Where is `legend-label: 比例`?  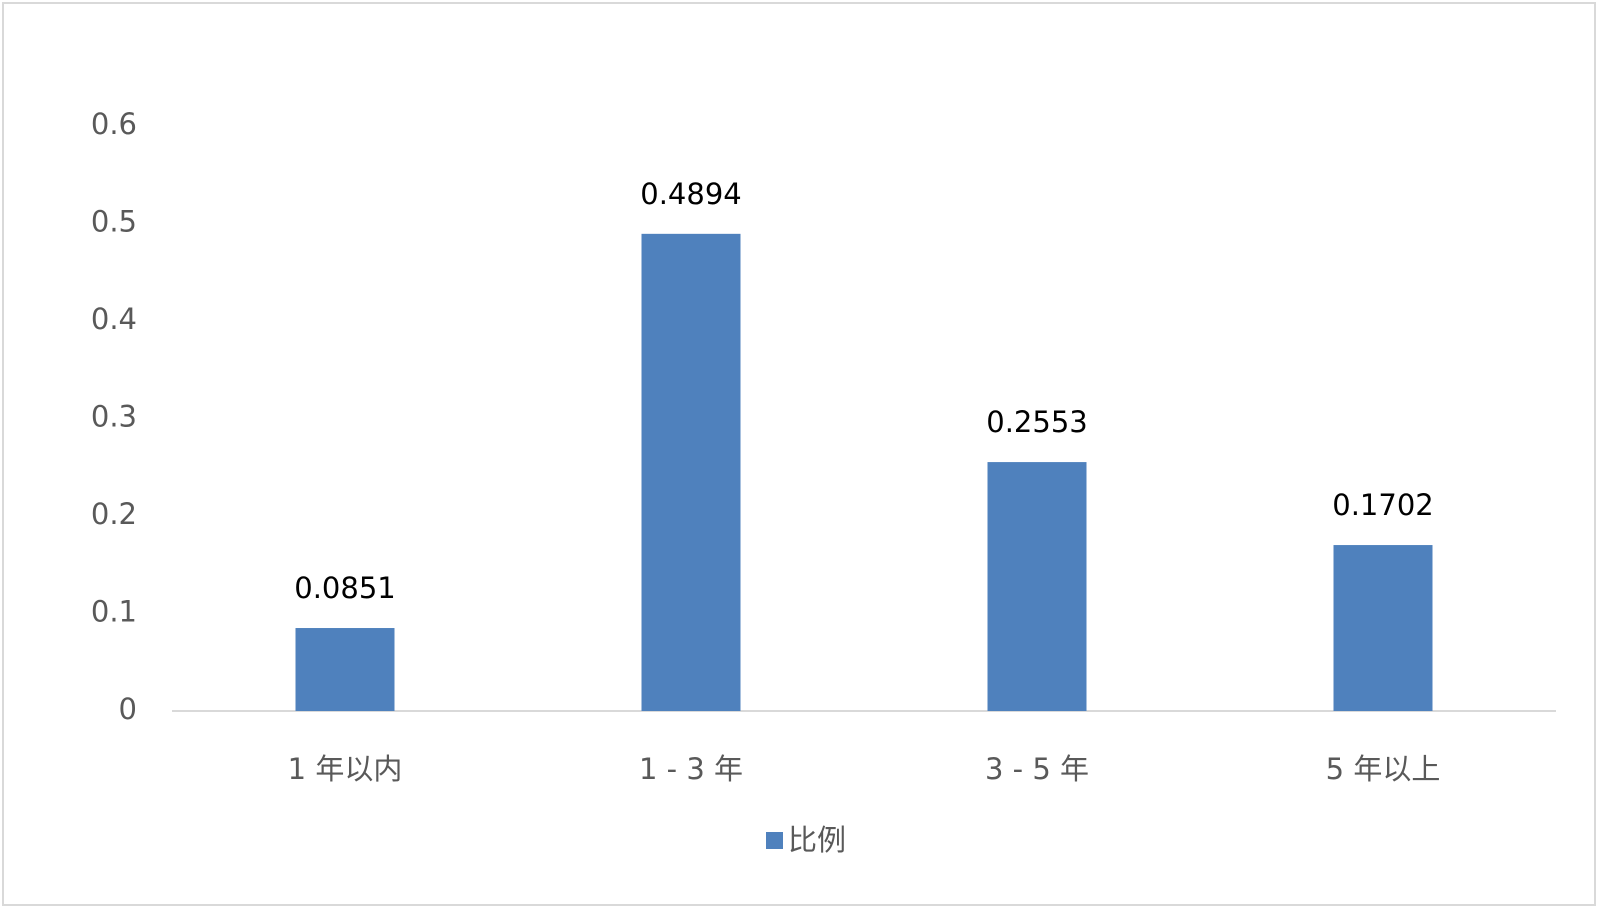 legend-label: 比例 is located at coordinates (817, 840).